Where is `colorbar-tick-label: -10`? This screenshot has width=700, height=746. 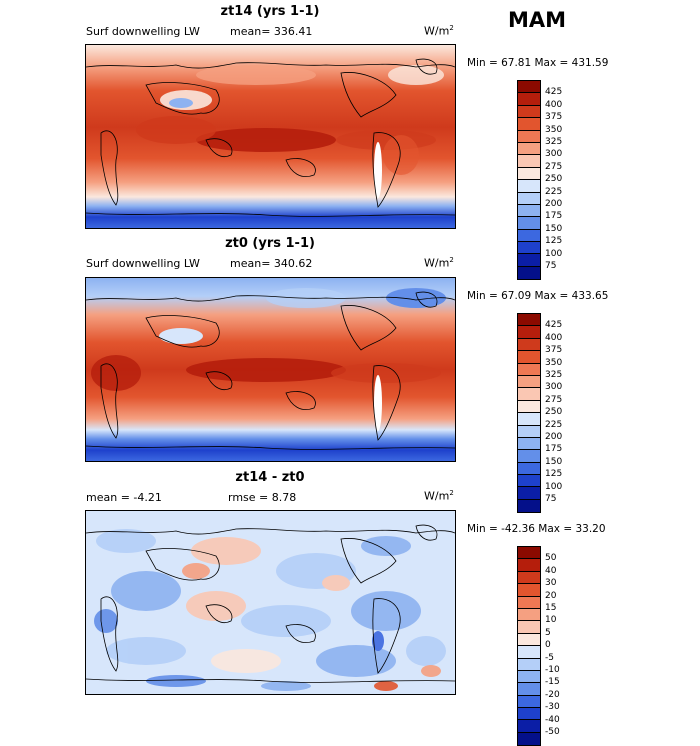 colorbar-tick-label: -10 is located at coordinates (552, 670).